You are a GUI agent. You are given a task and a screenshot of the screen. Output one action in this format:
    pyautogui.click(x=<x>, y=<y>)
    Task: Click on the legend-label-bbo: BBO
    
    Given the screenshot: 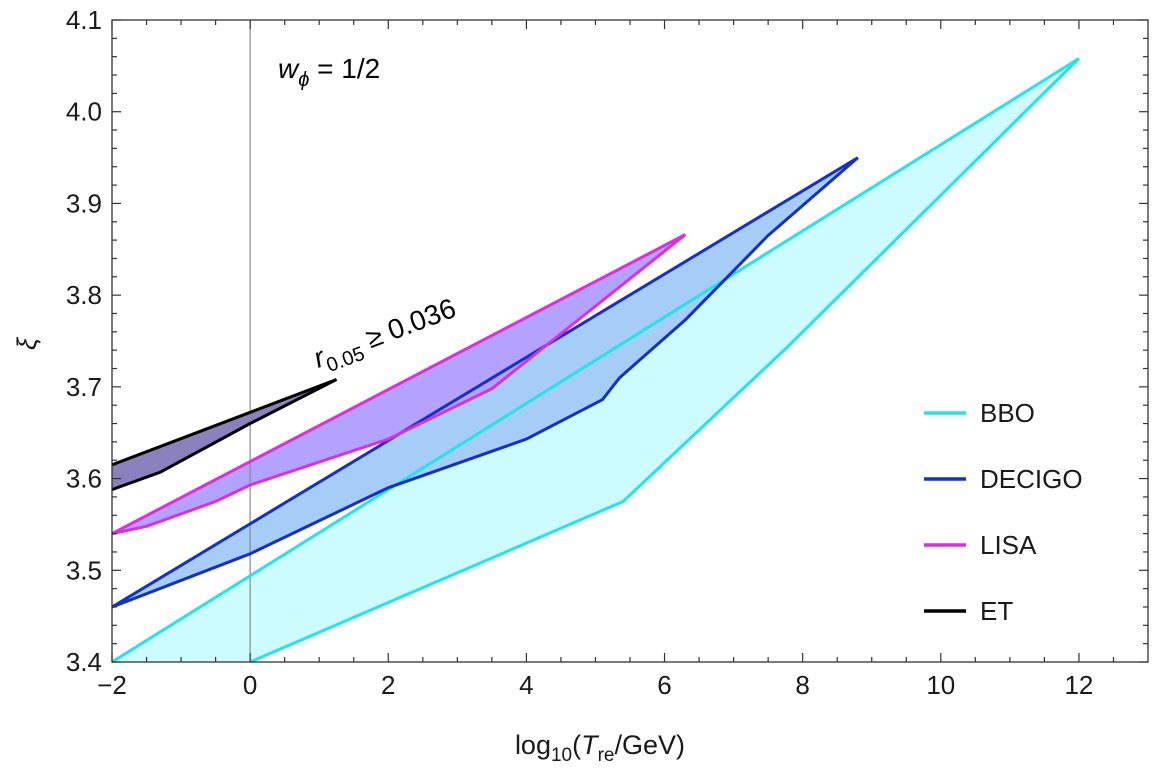 What is the action you would take?
    pyautogui.click(x=1007, y=413)
    